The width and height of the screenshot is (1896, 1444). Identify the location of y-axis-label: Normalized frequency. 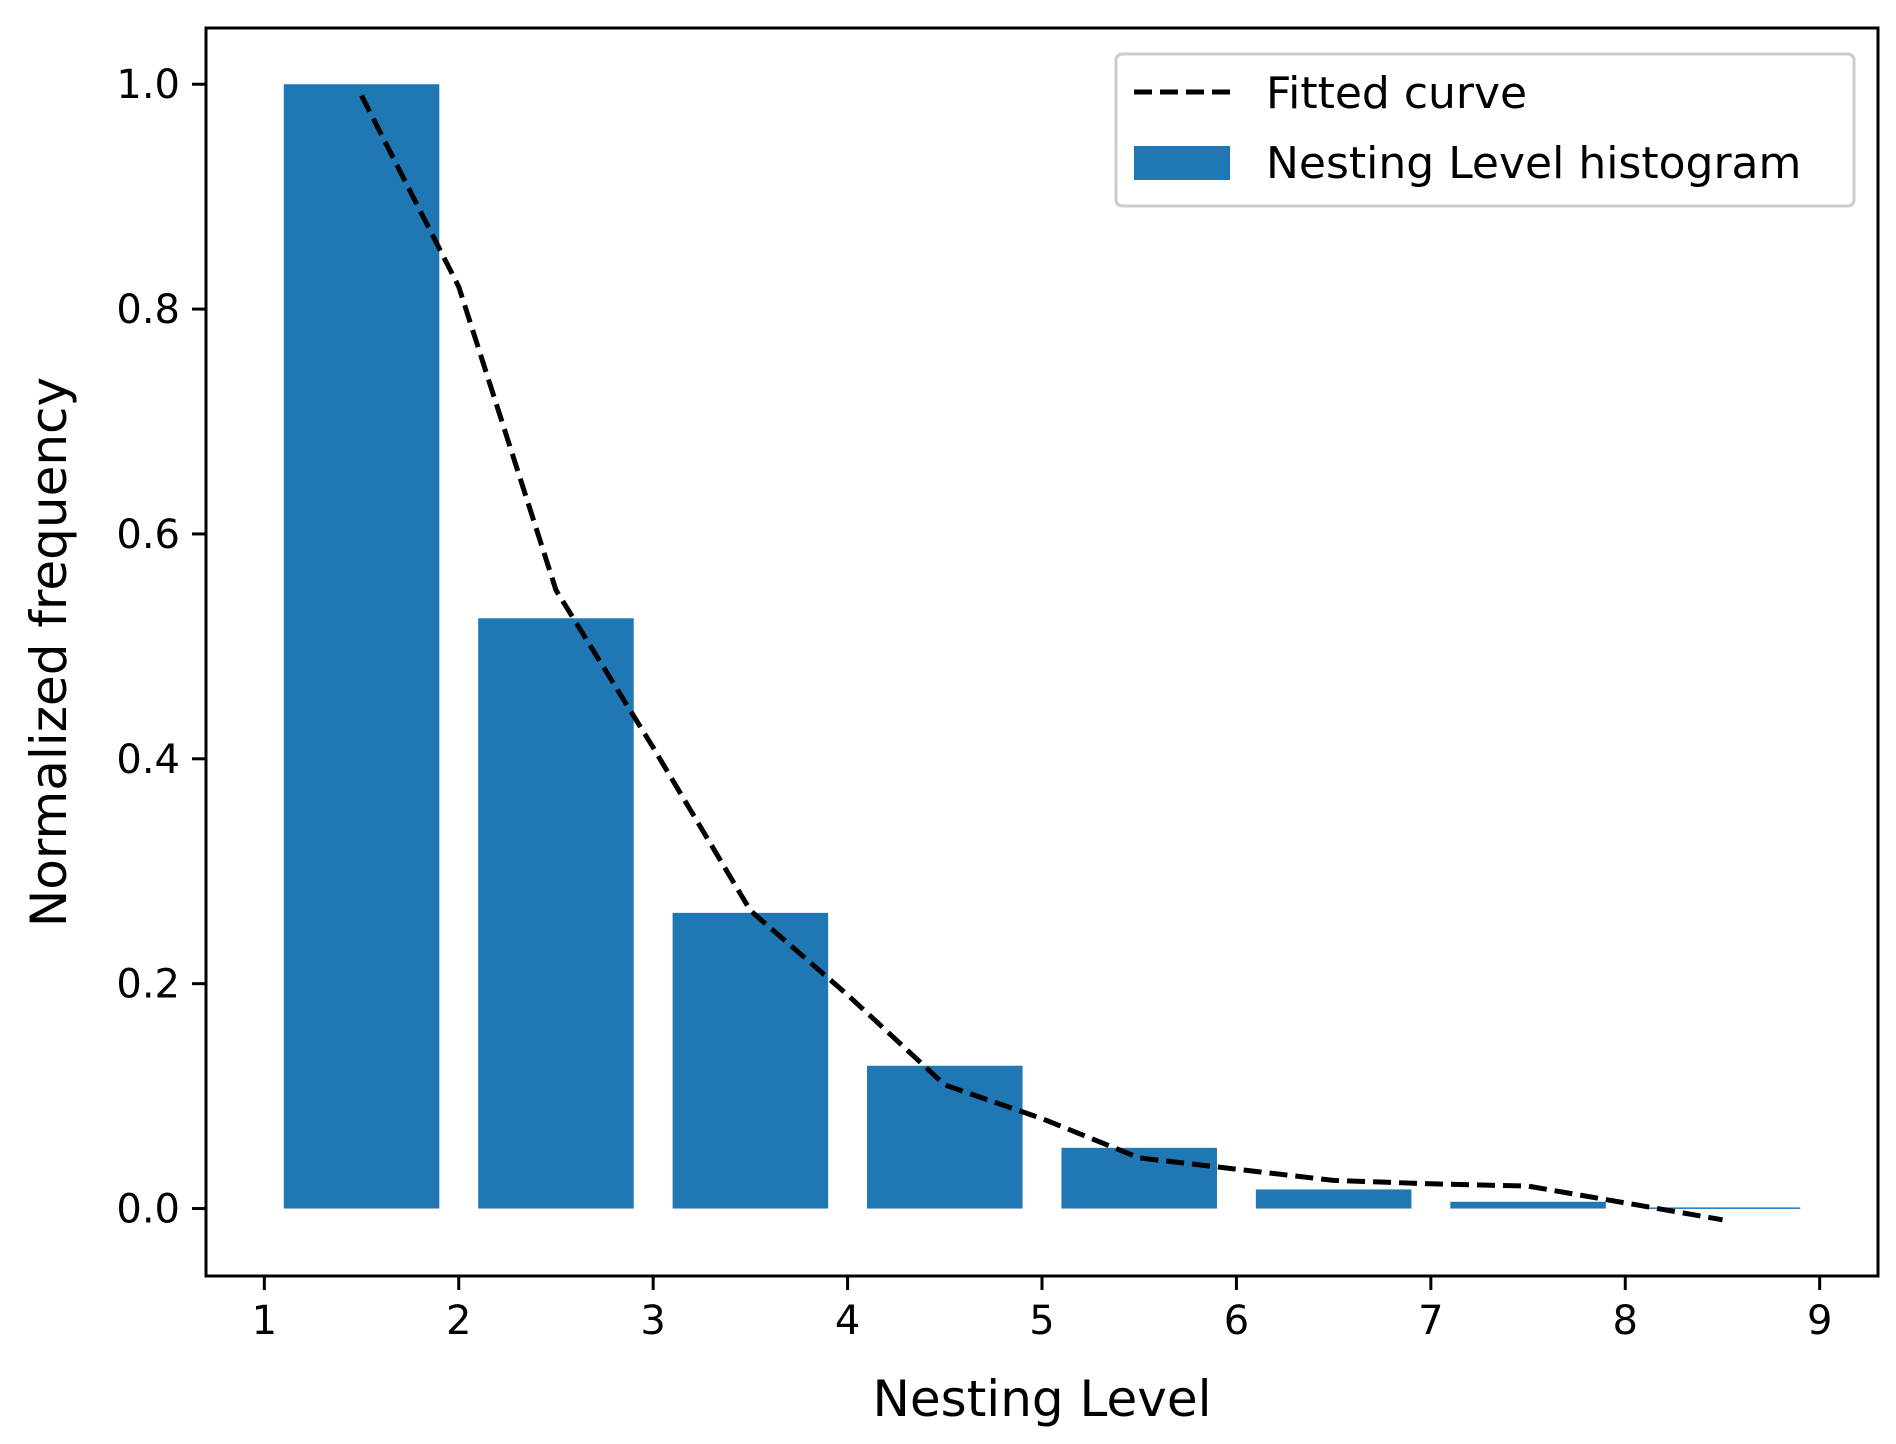
(49, 652).